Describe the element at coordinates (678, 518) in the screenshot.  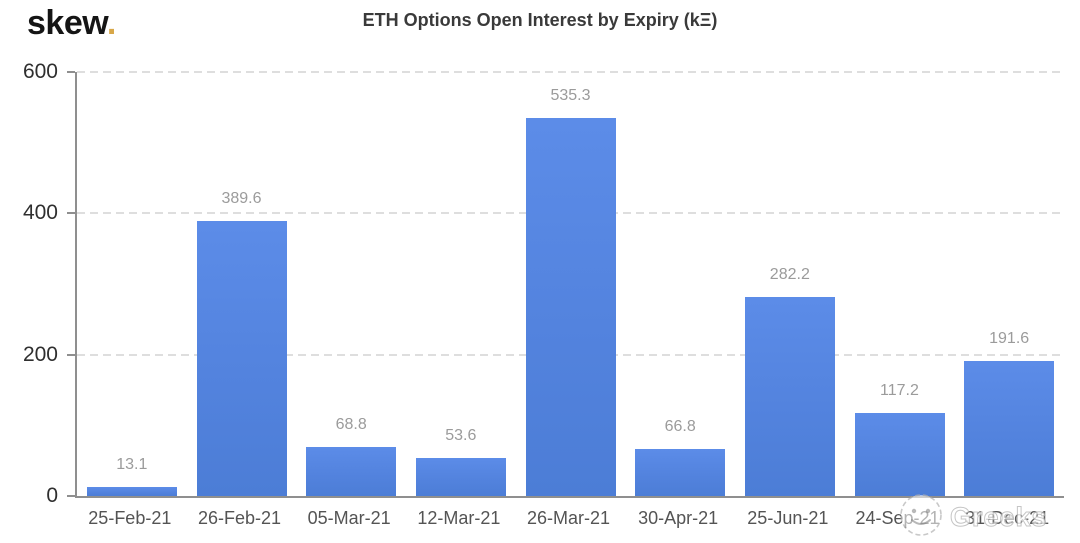
I see `x-tick-label-30-Apr-21: 30-Apr-21` at that location.